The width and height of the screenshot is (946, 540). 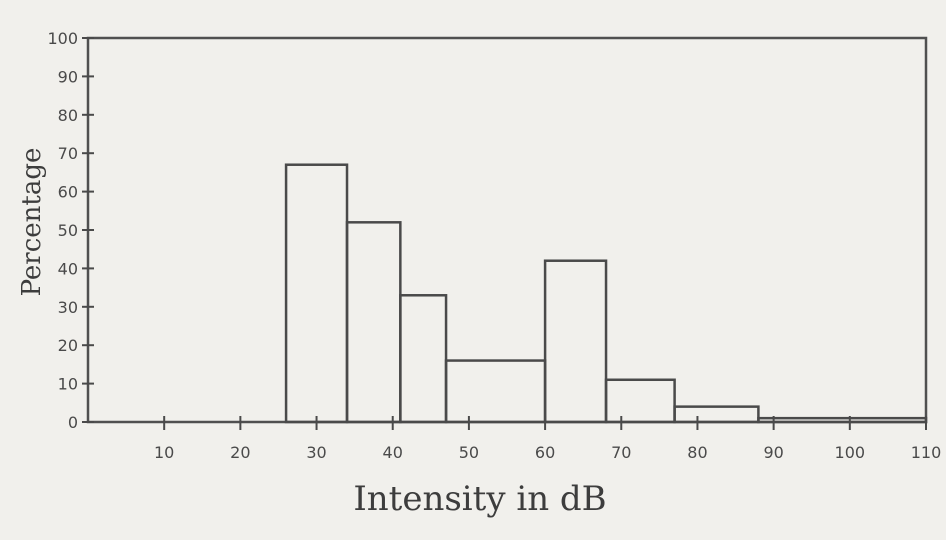 I want to click on y-tick-label-10: 10, so click(x=68, y=384).